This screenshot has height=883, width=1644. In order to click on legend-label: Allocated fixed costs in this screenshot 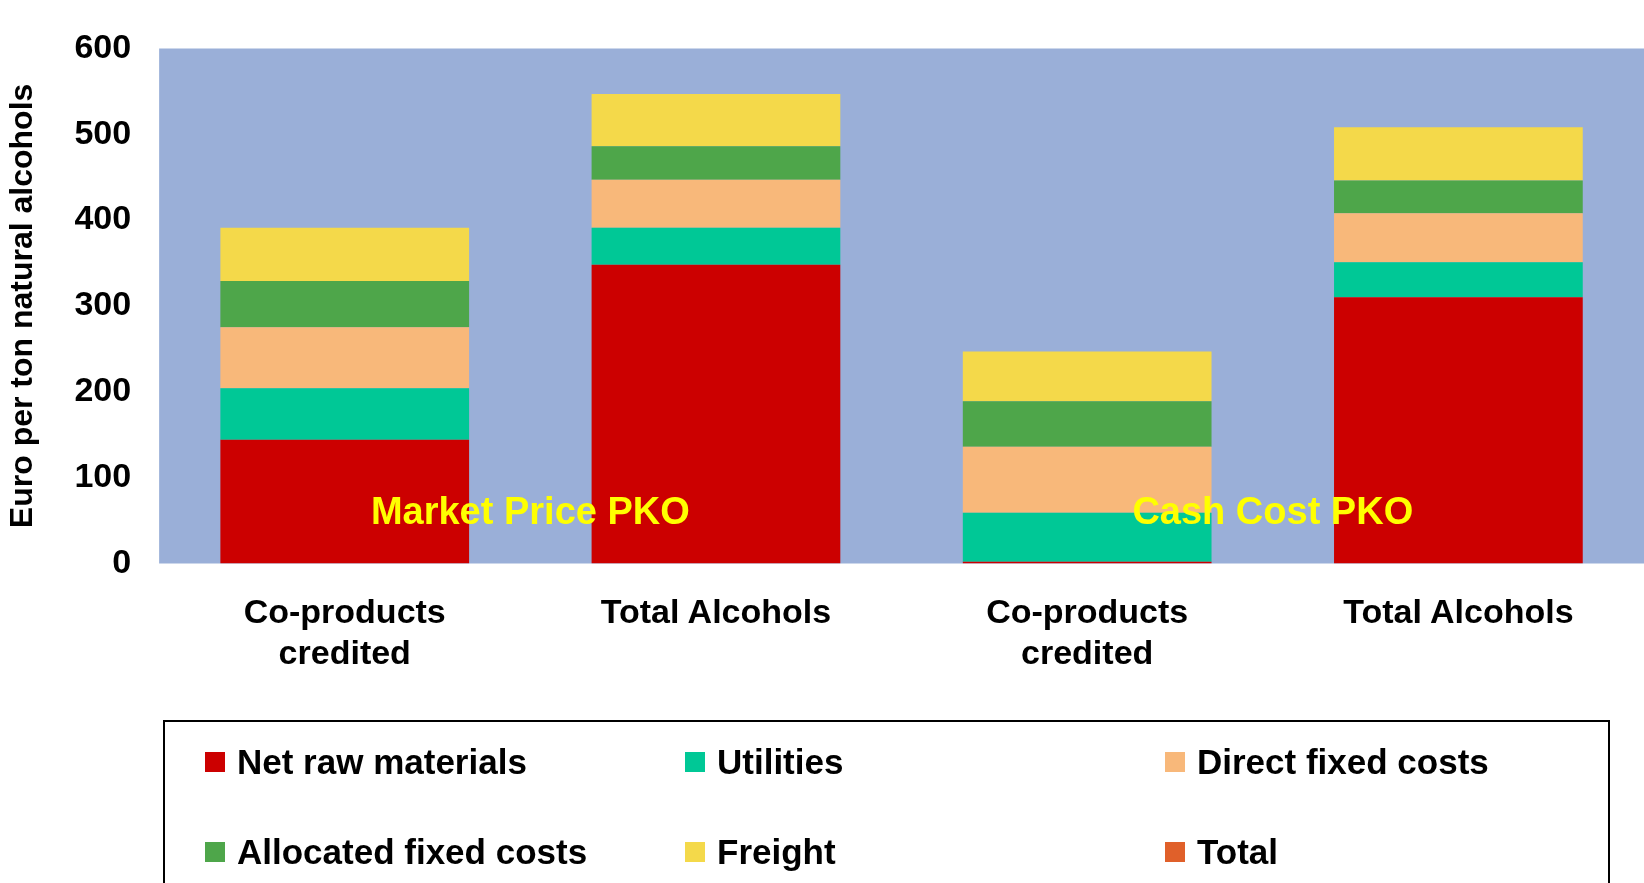, I will do `click(412, 852)`.